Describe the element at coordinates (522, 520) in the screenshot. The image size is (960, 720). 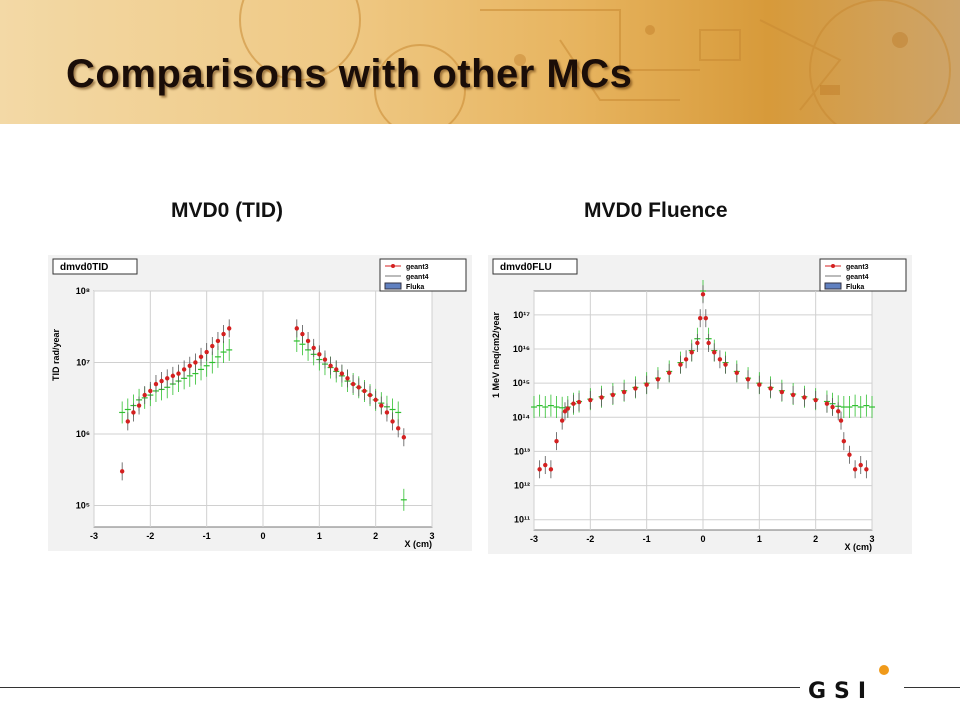
I see `y-tick-label: 10¹¹` at that location.